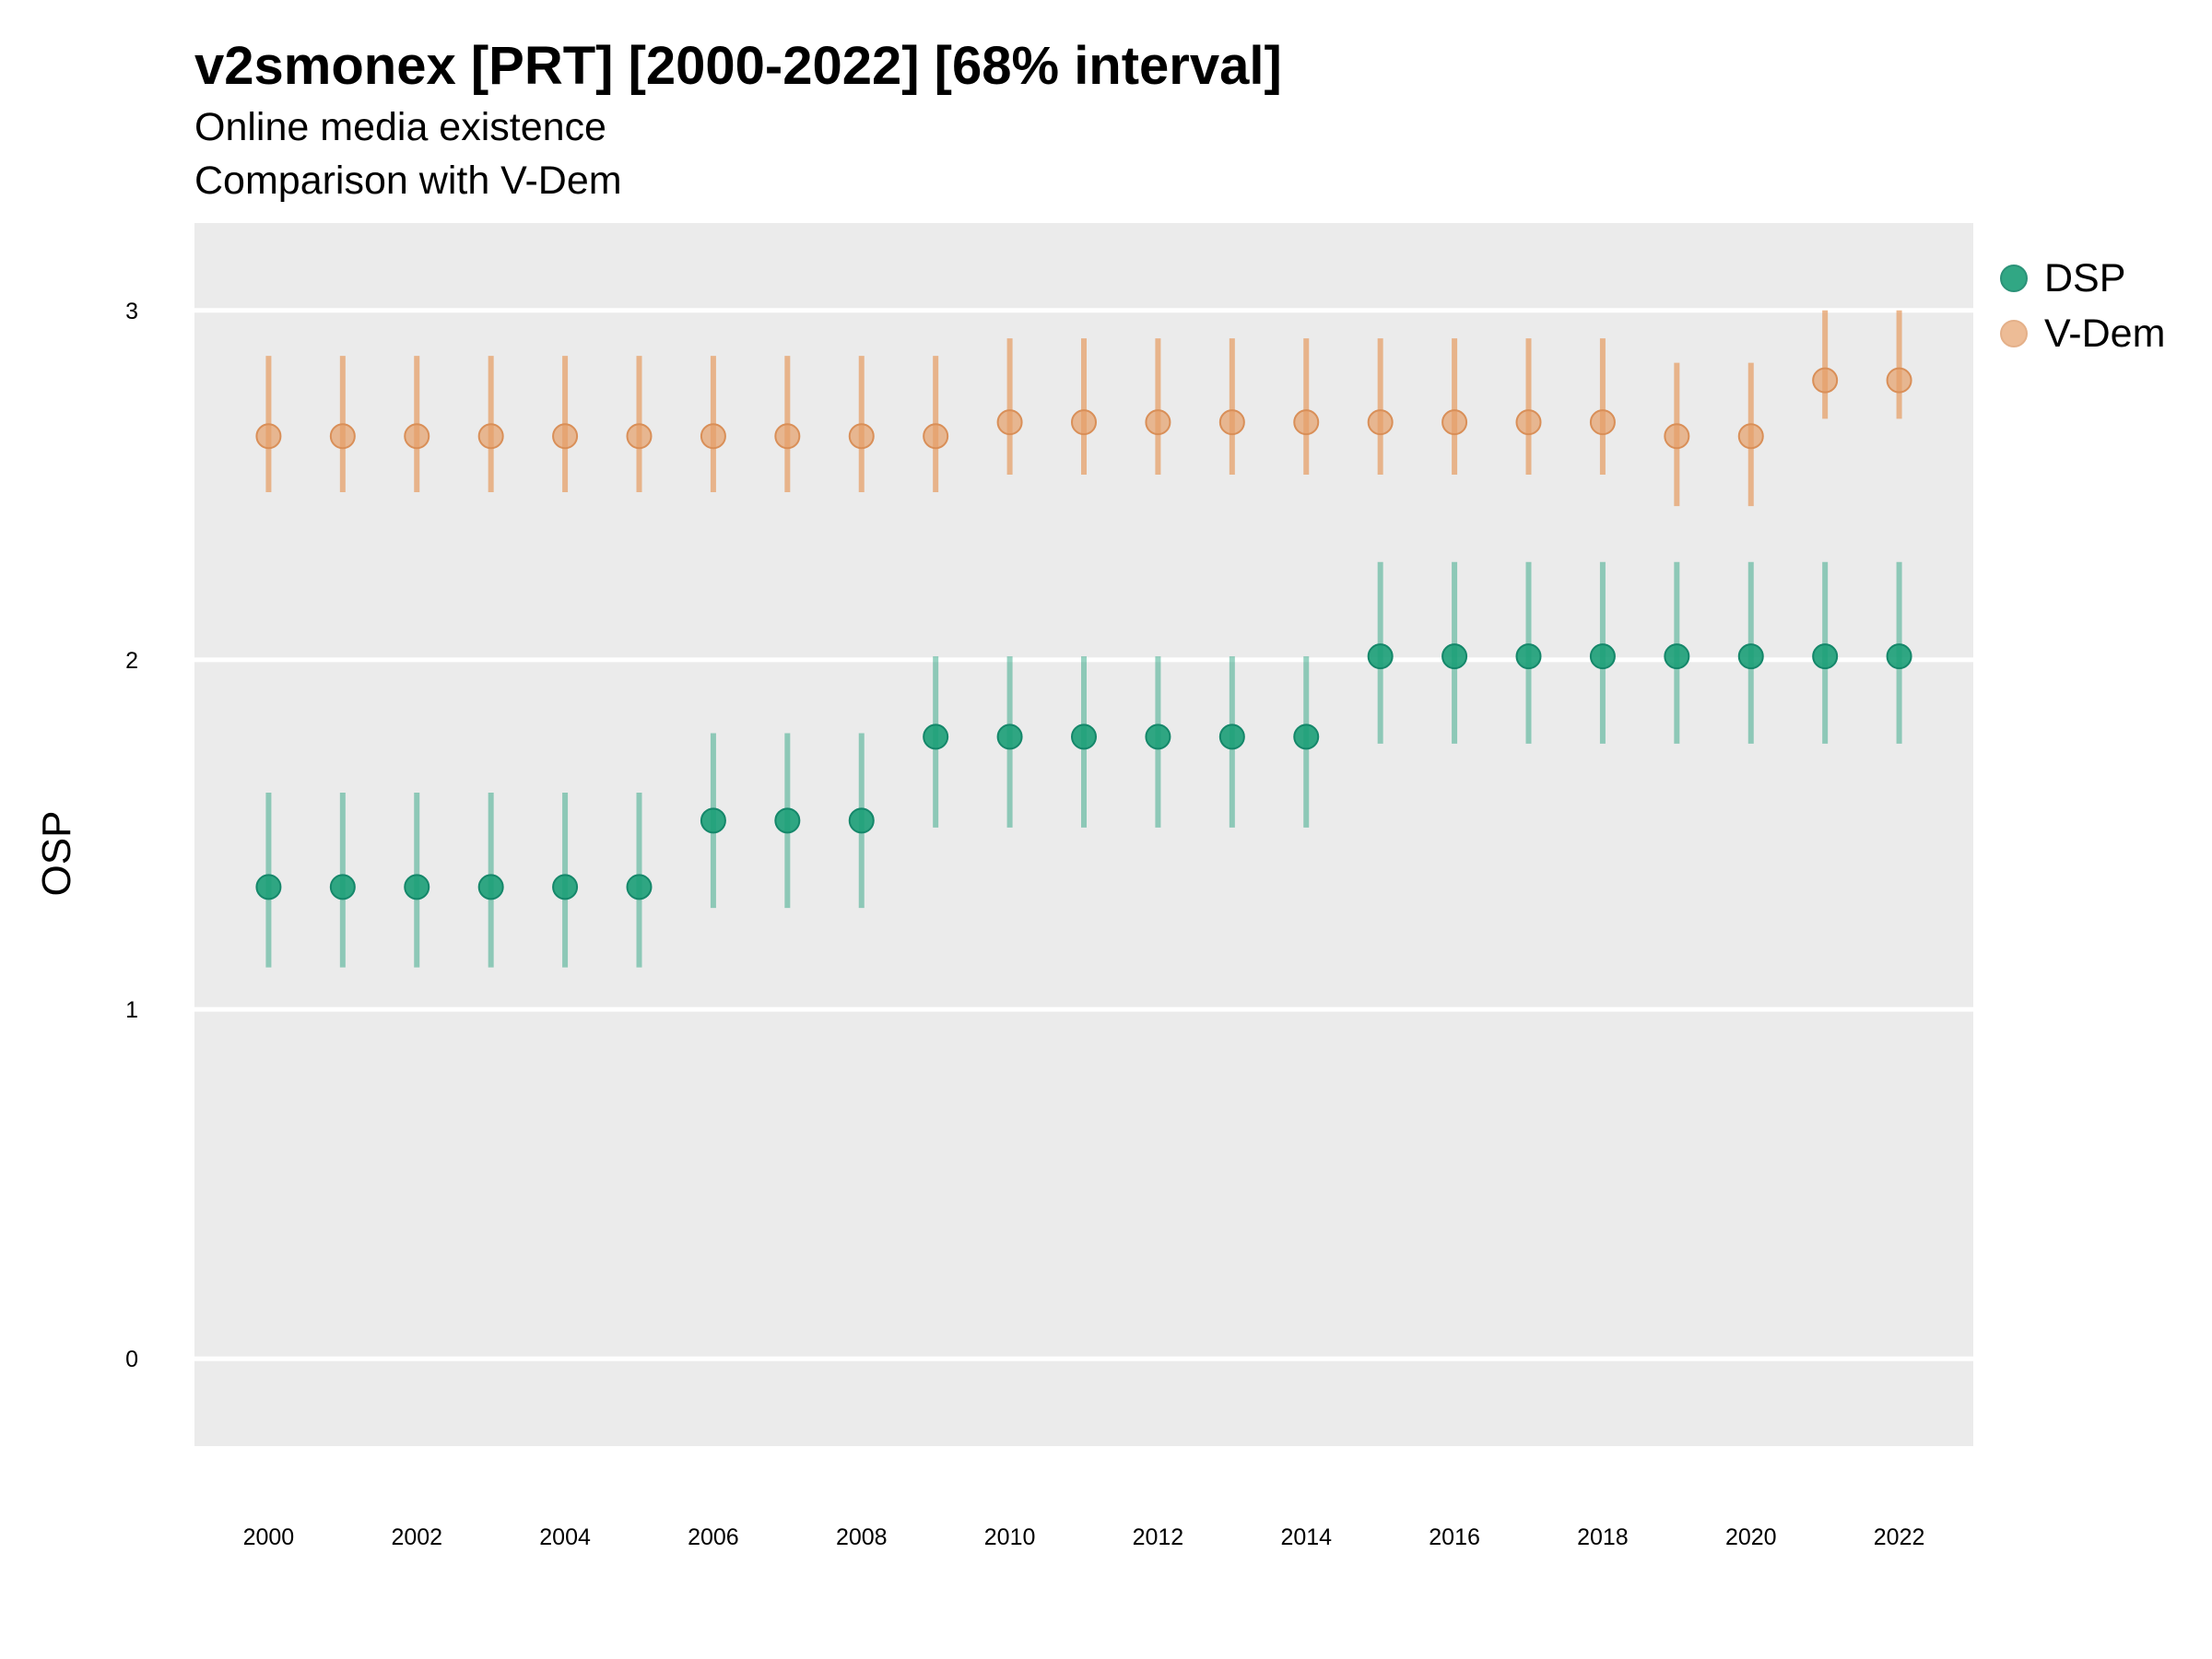 The image size is (2212, 1659). Describe the element at coordinates (565, 1537) in the screenshot. I see `x-tick-label: 2004` at that location.